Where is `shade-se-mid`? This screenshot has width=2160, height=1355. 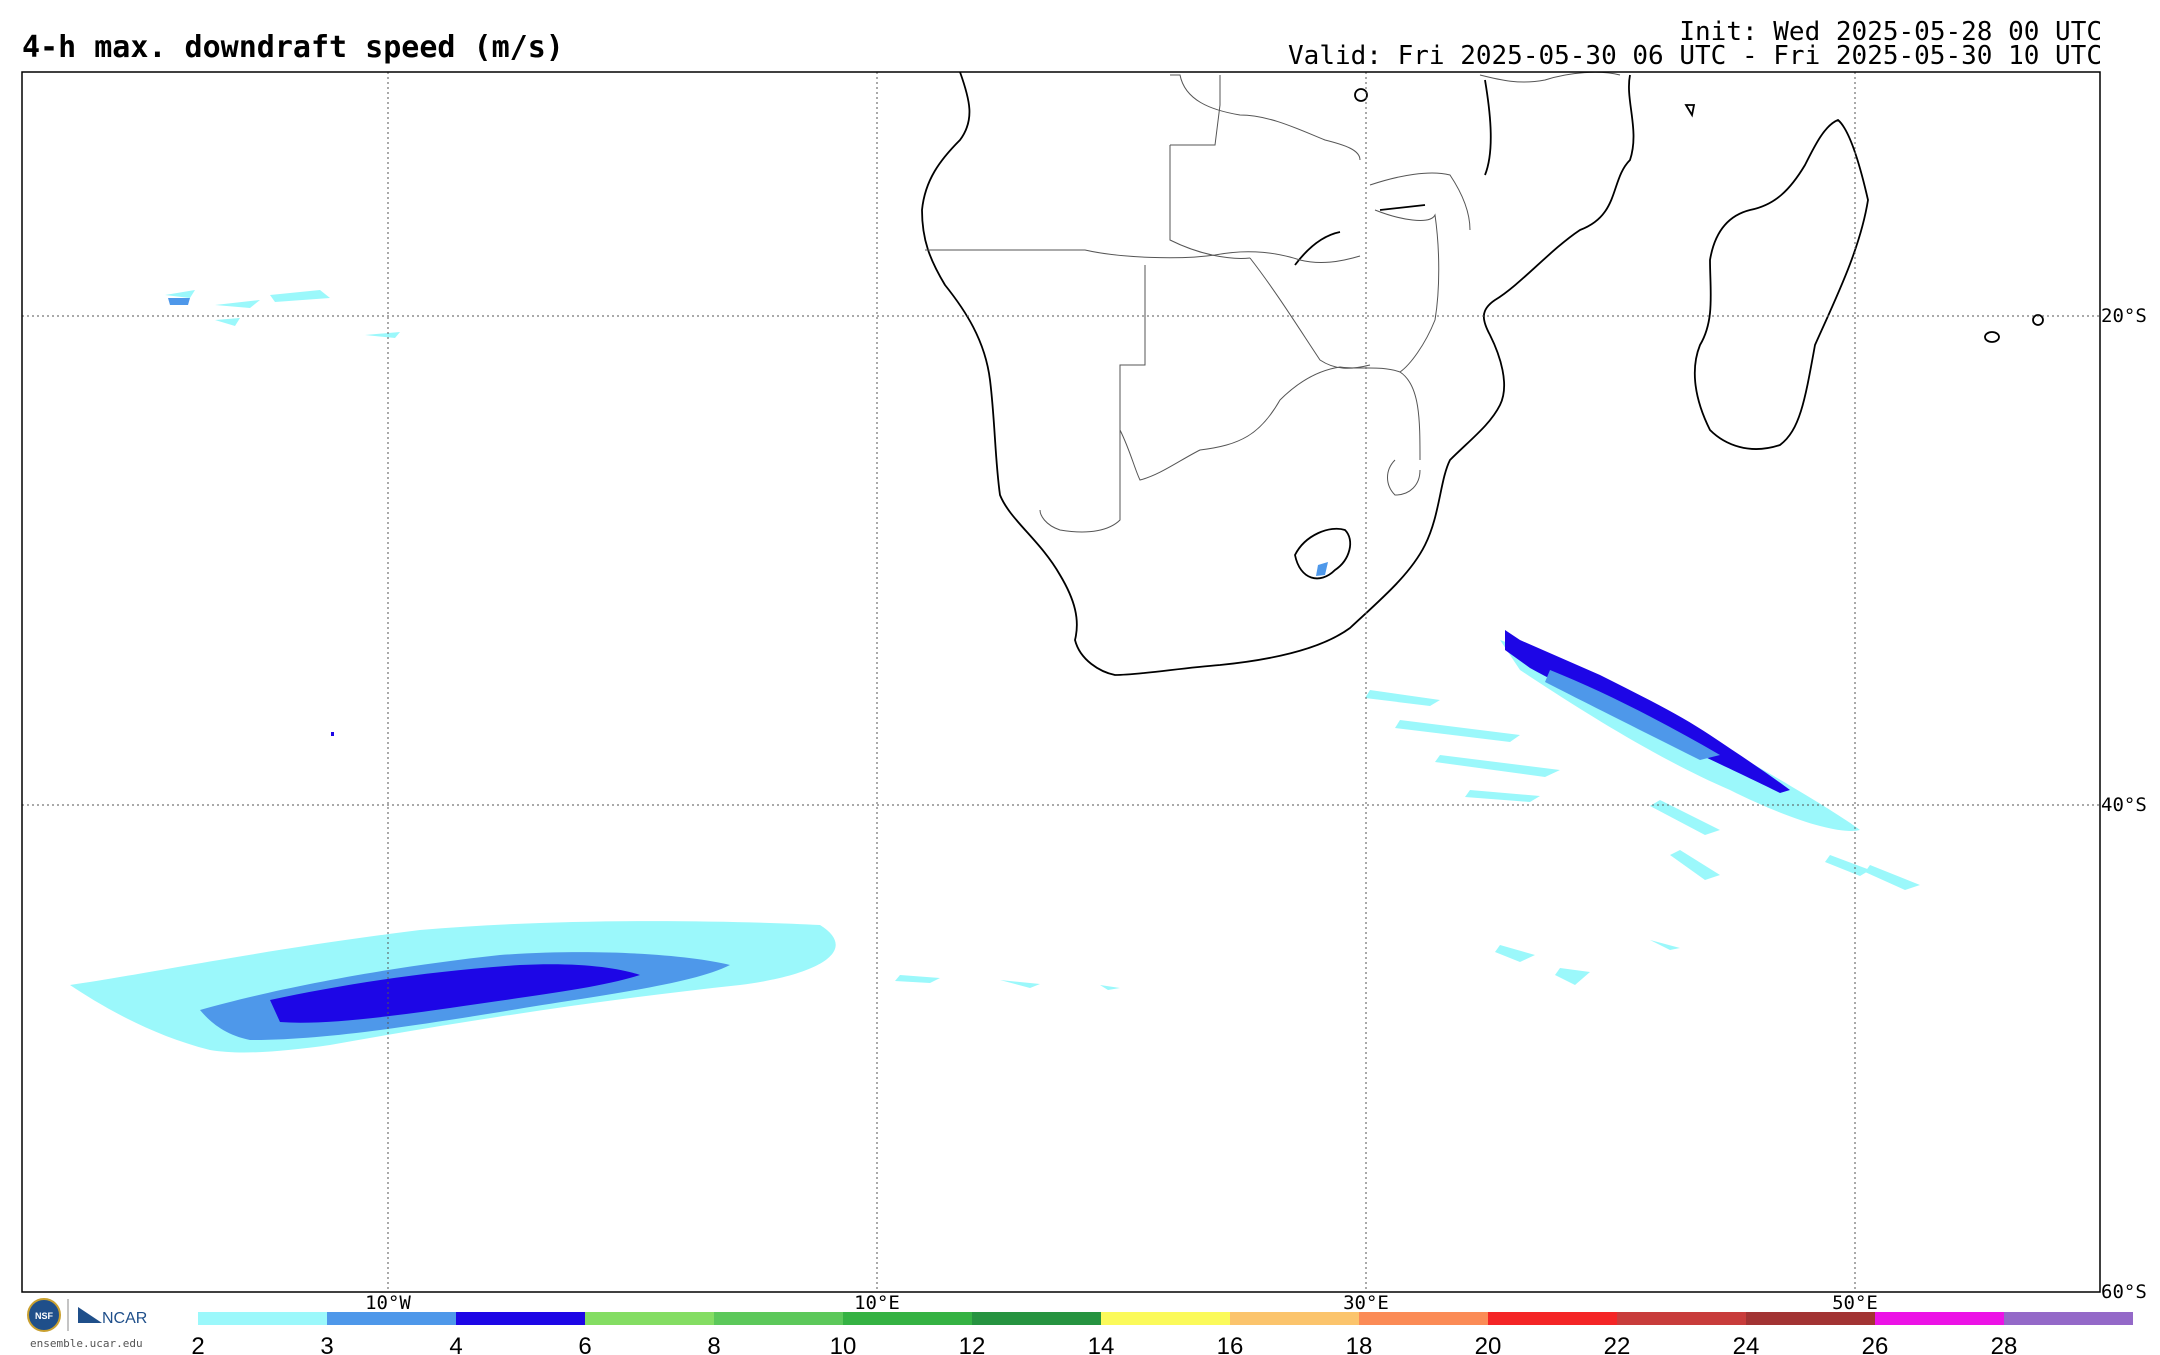 shade-se-mid is located at coordinates (1632, 715).